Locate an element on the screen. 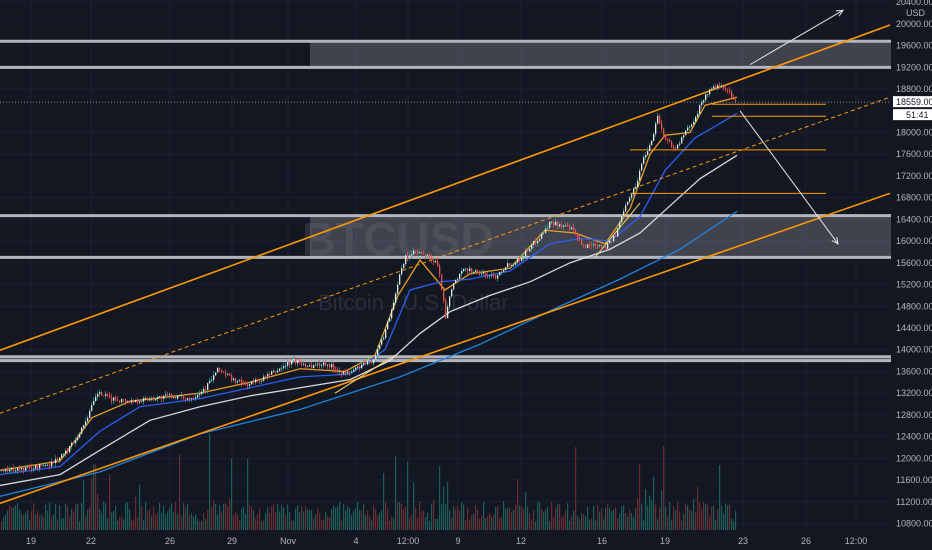 The width and height of the screenshot is (932, 550). time-tick-label: 19 is located at coordinates (665, 541).